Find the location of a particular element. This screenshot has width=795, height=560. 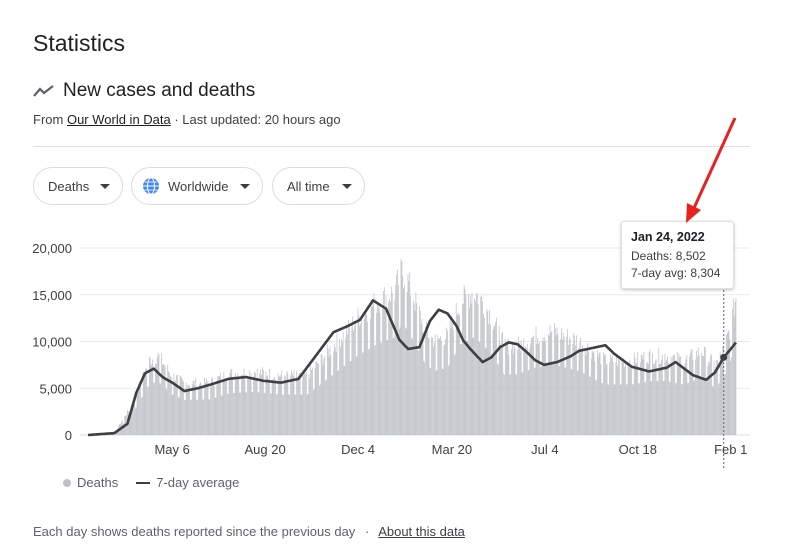

tooltip-date: Jan 24, 2022 is located at coordinates (668, 237).